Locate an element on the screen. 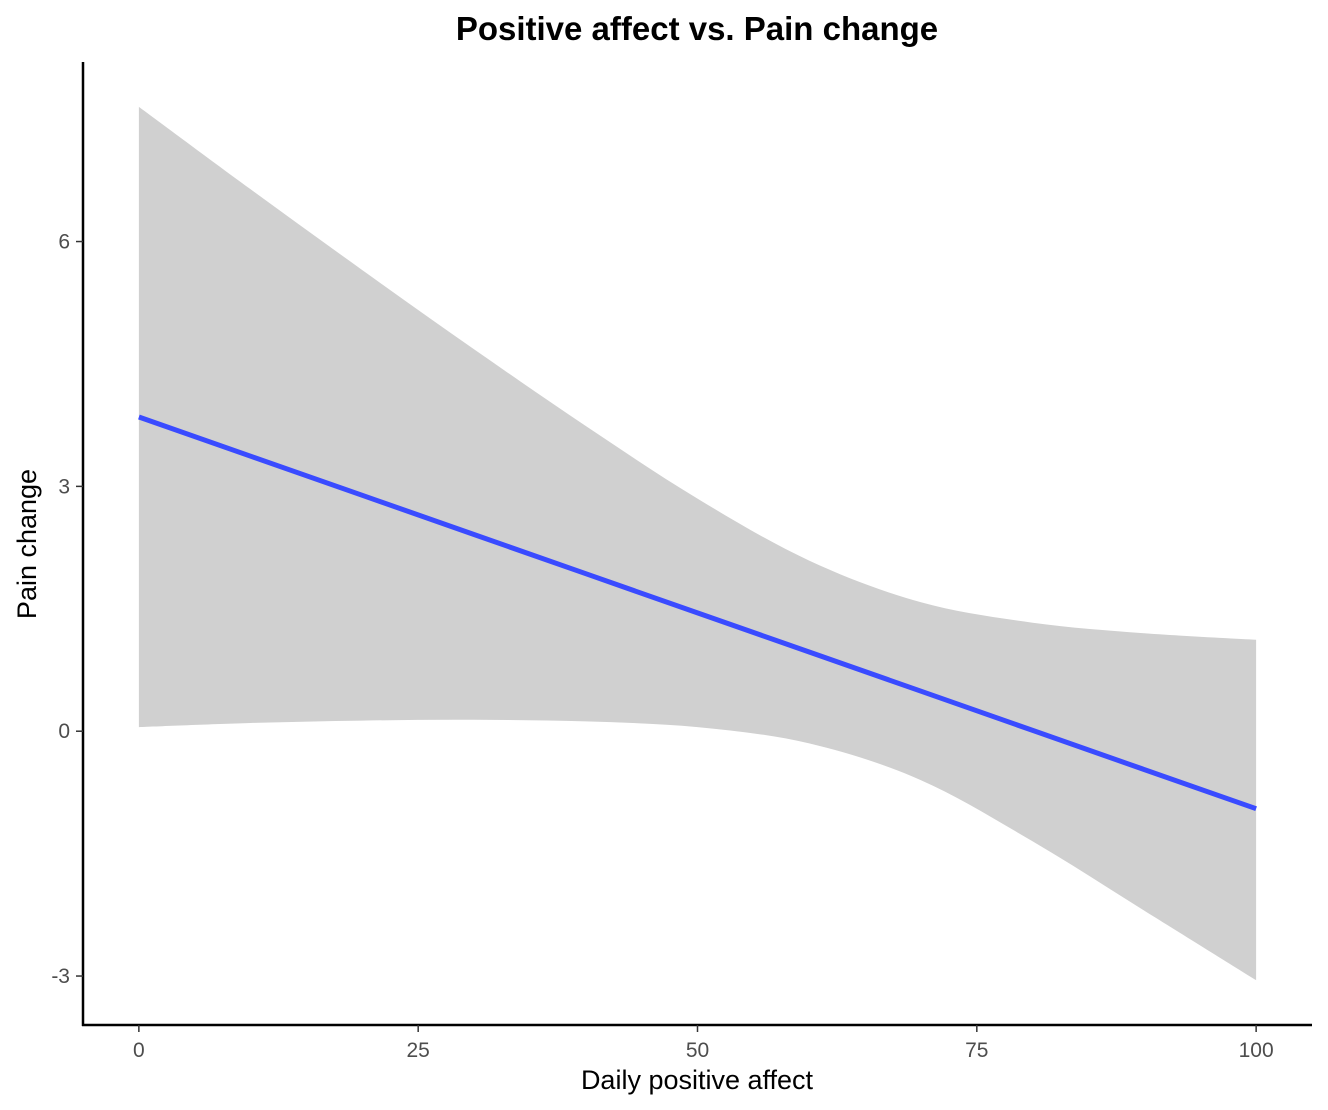  y-tick-label: 0 is located at coordinates (64, 731).